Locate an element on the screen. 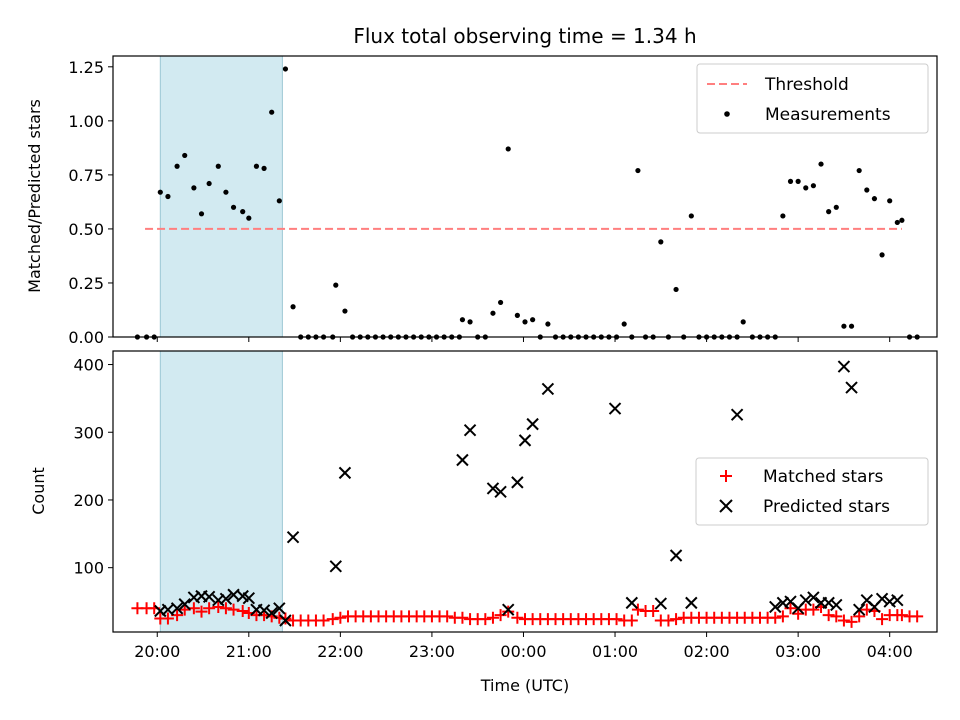 The width and height of the screenshot is (960, 720). ratio-legend: Threshold Measurements is located at coordinates (812, 98).